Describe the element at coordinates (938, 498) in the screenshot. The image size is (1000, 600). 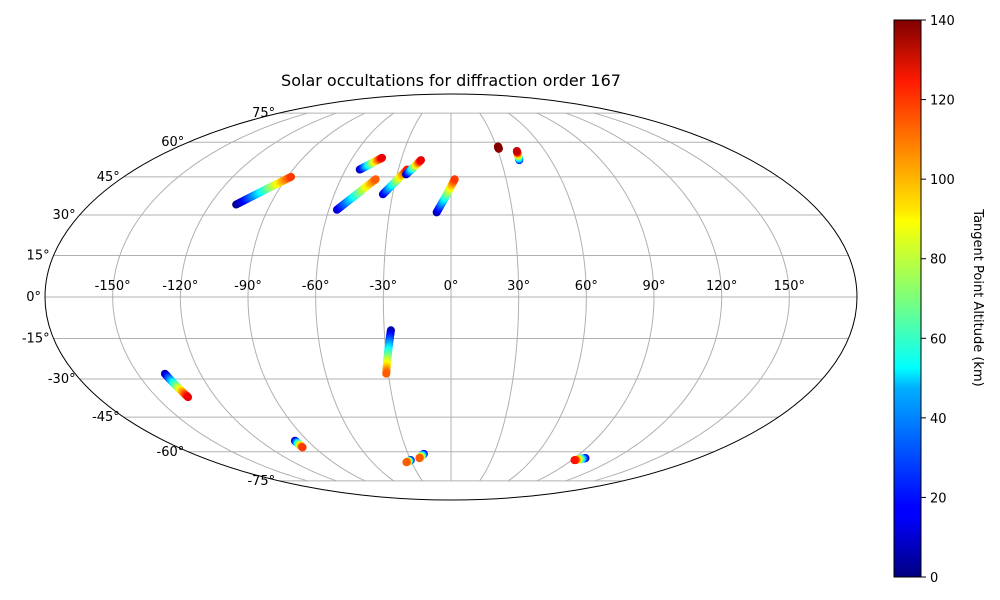
I see `colorbar-tick-label: 20` at that location.